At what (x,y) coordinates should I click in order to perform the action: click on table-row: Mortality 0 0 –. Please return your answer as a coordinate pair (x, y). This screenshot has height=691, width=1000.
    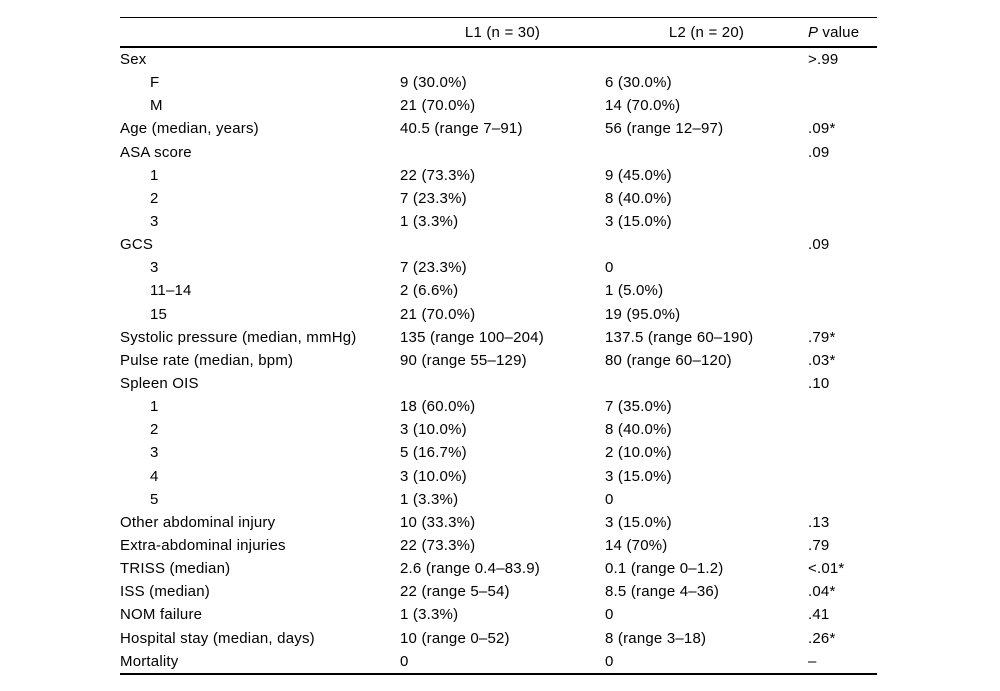
    Looking at the image, I should click on (498, 662).